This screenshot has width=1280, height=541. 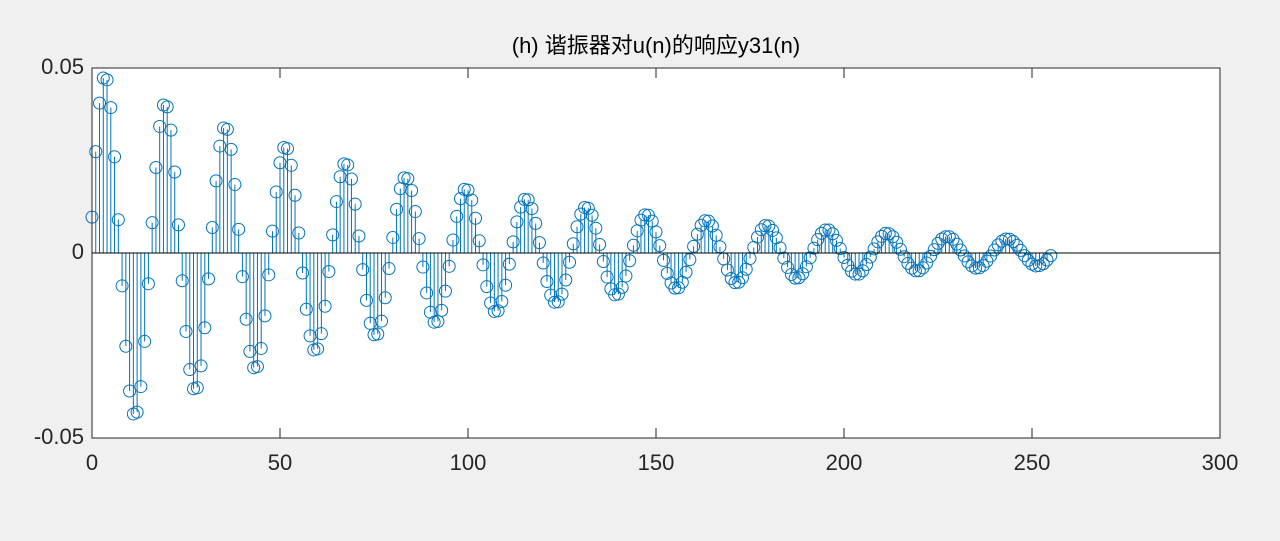 I want to click on x-tick-label: 150, so click(x=656, y=462).